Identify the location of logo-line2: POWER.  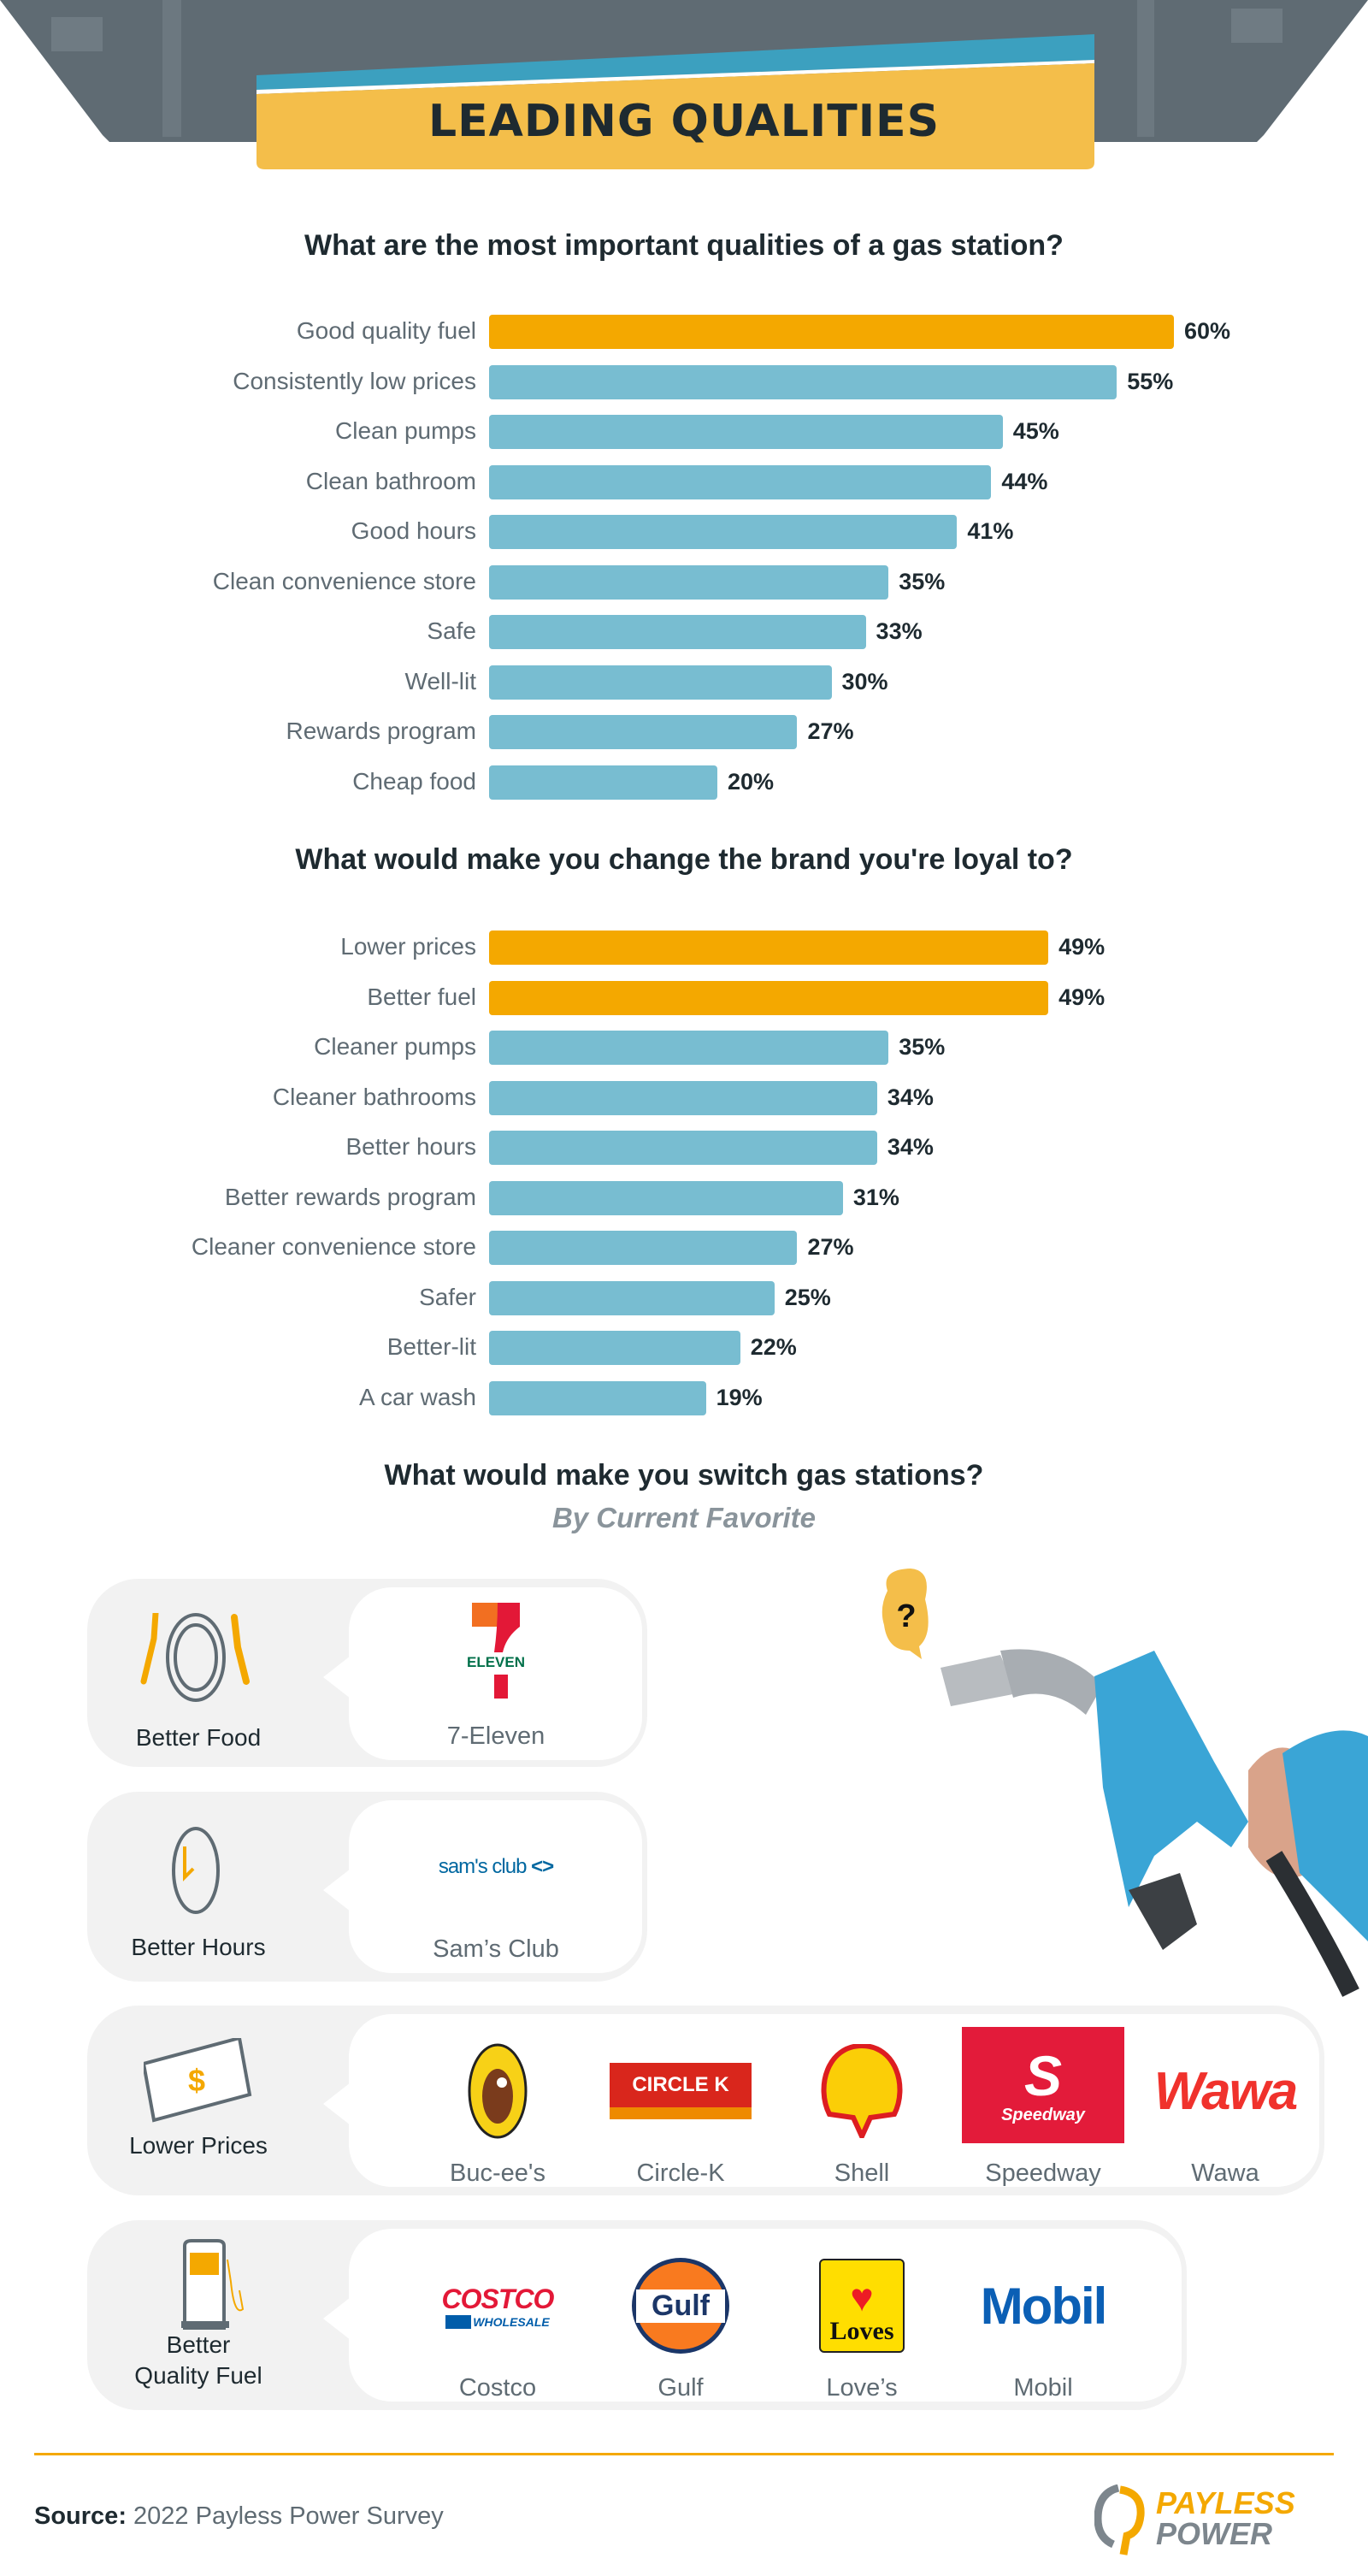
(1214, 2533).